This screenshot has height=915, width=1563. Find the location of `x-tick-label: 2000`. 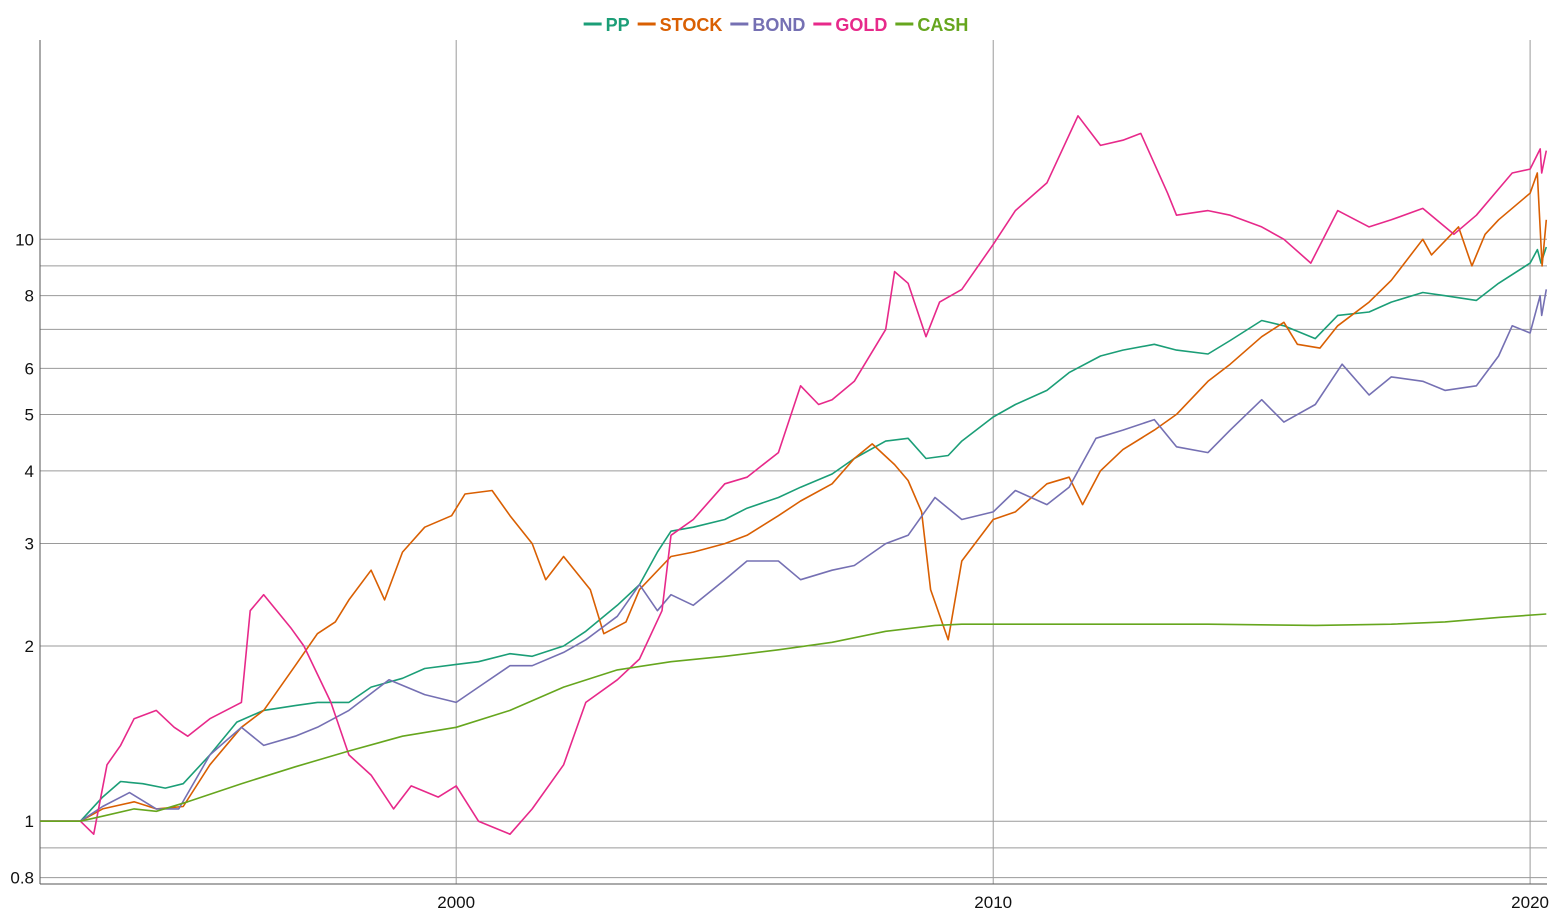

x-tick-label: 2000 is located at coordinates (456, 902).